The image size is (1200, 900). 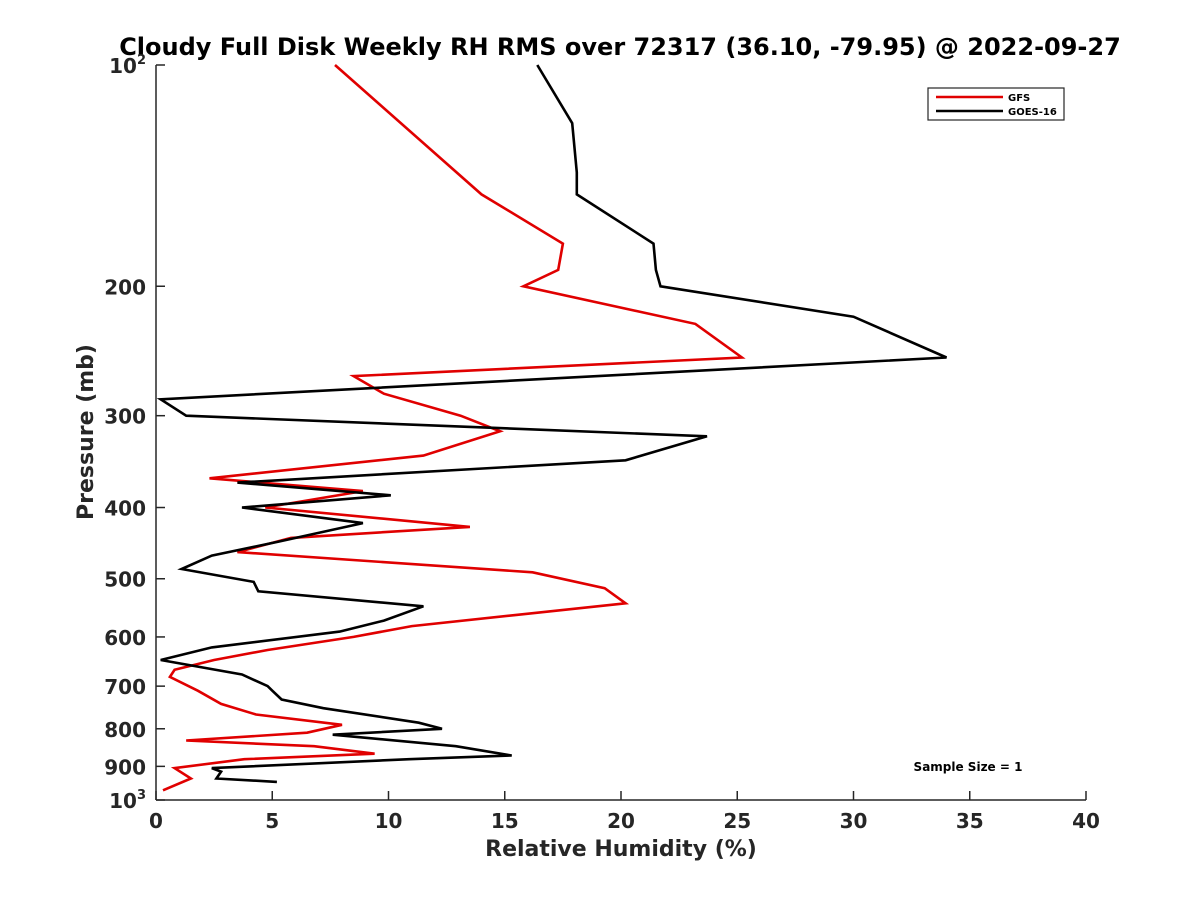 I want to click on y-tick-label: 500, so click(x=125, y=580).